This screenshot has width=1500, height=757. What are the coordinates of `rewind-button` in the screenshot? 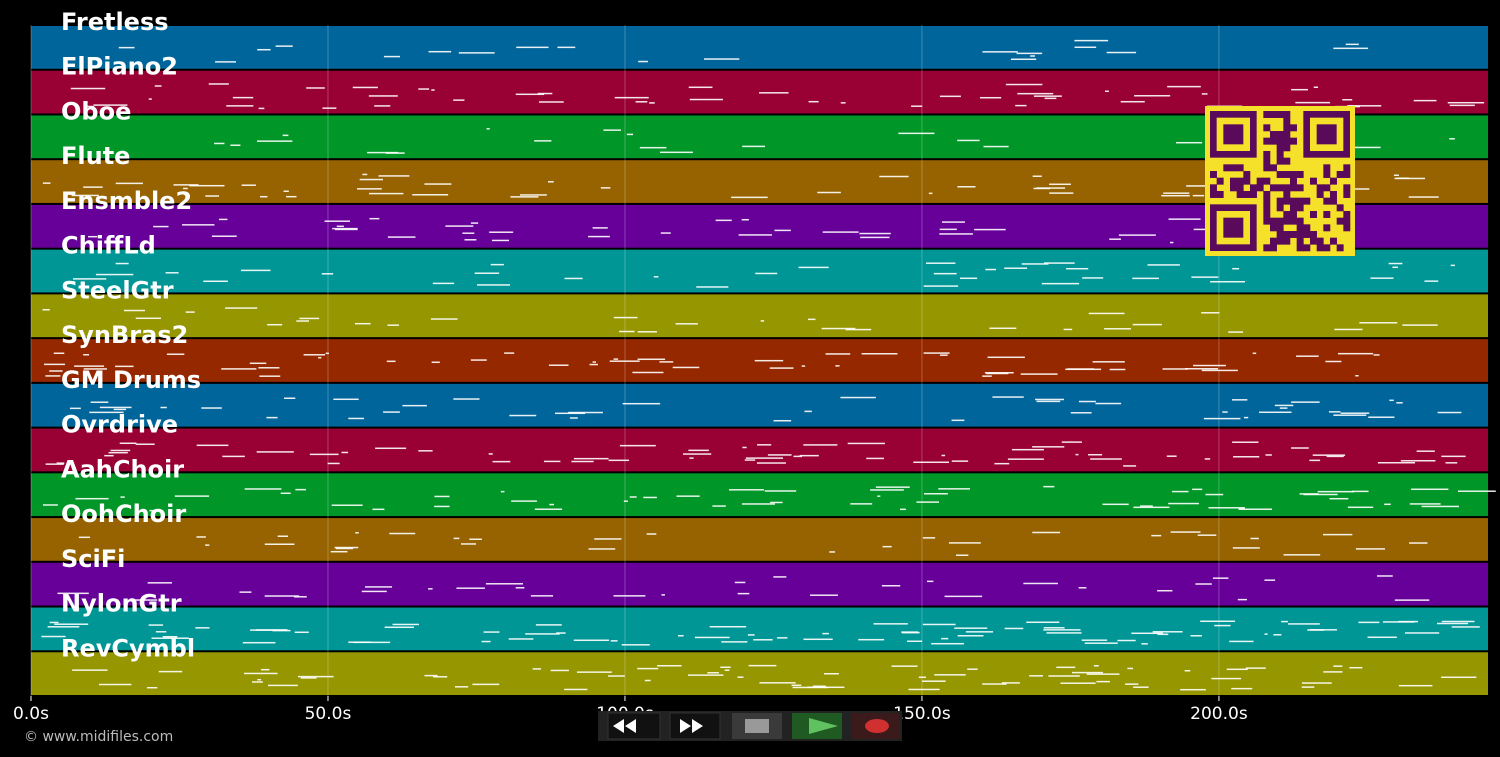 It's located at (634, 726).